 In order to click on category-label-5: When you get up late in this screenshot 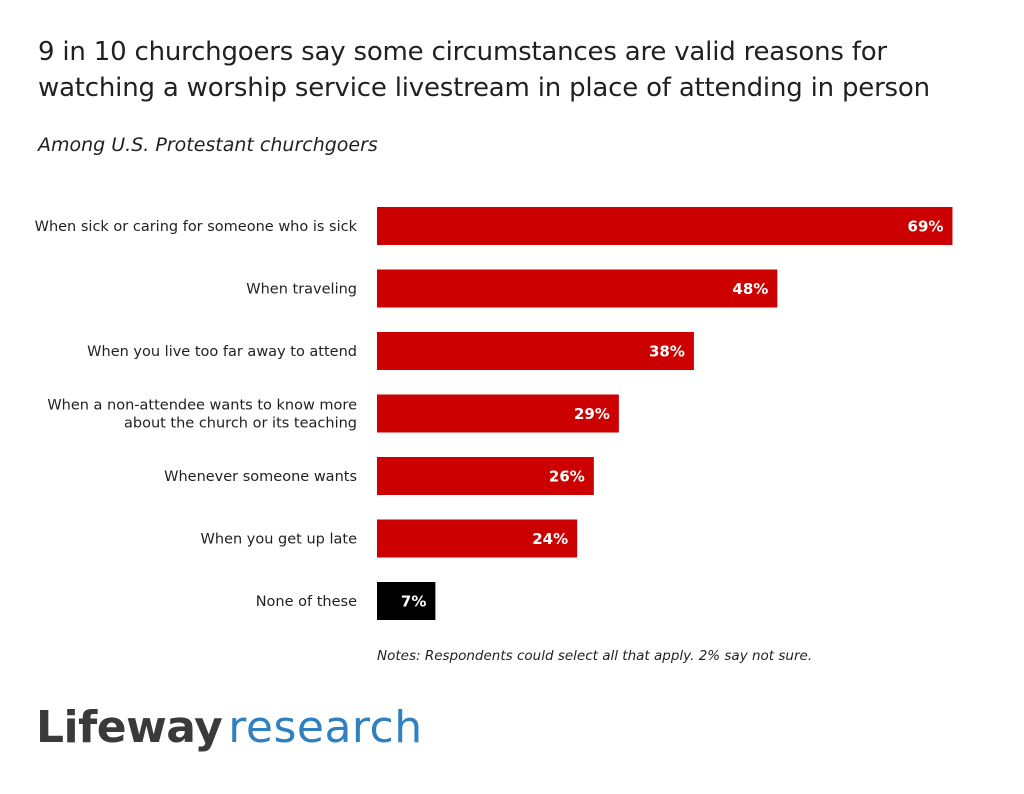, I will do `click(279, 540)`.